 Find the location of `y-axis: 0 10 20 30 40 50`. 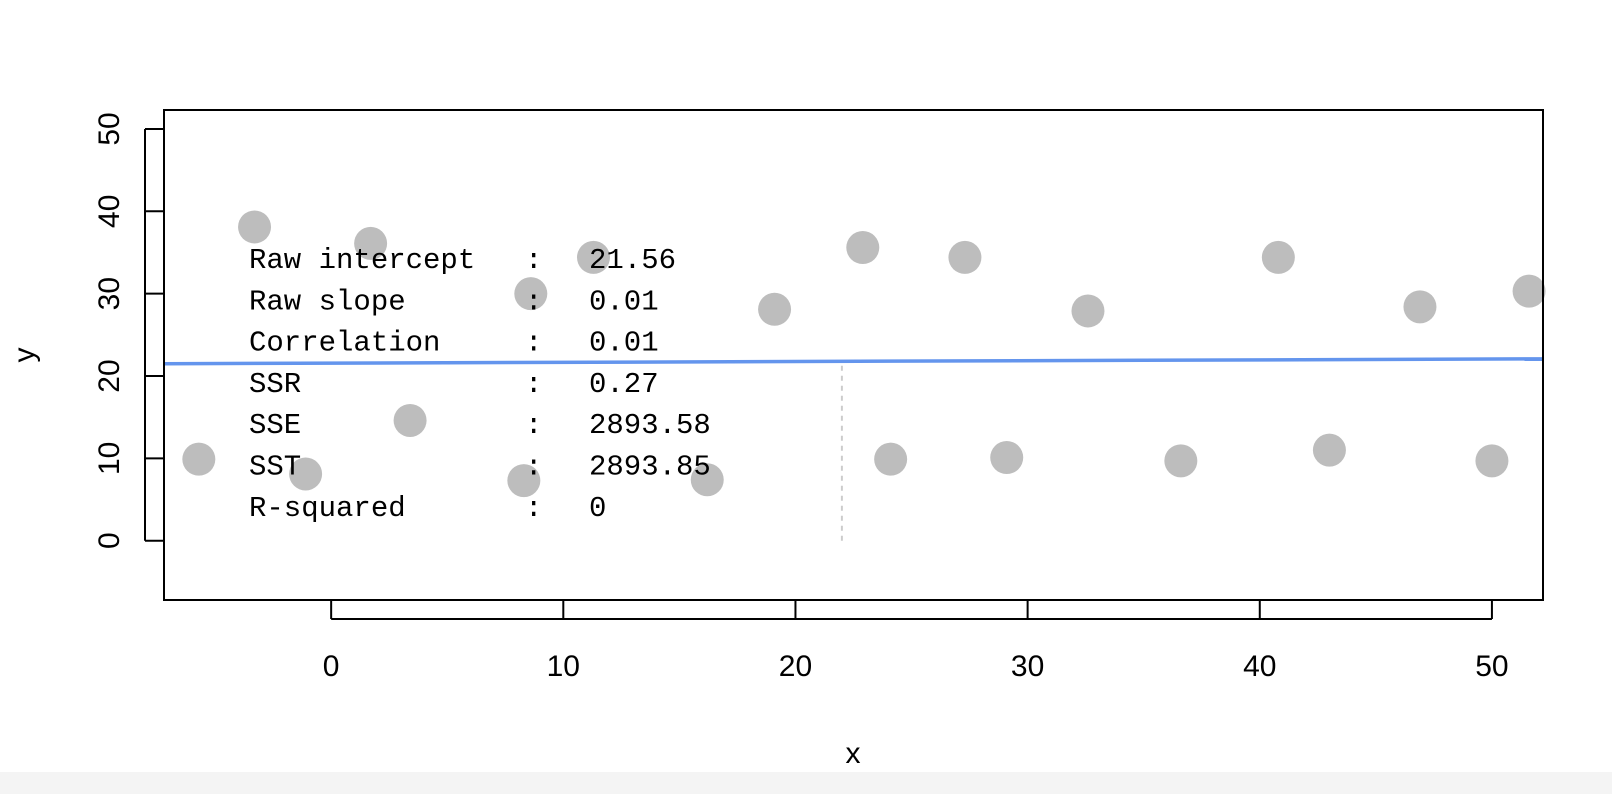

y-axis: 0 10 20 30 40 50 is located at coordinates (128, 330).